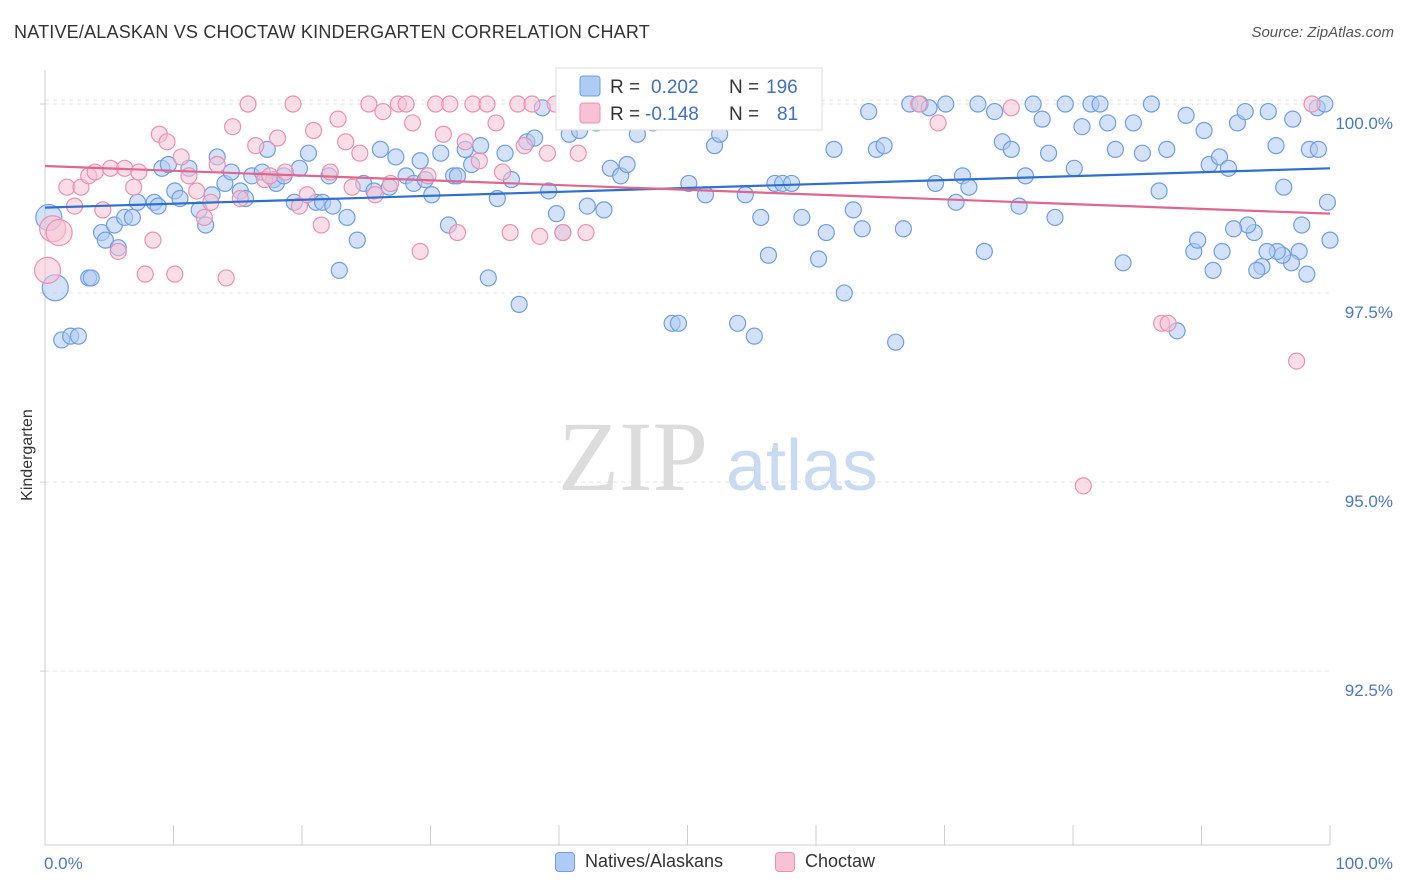  What do you see at coordinates (802, 466) in the screenshot?
I see `watermark-atlas: atlas` at bounding box center [802, 466].